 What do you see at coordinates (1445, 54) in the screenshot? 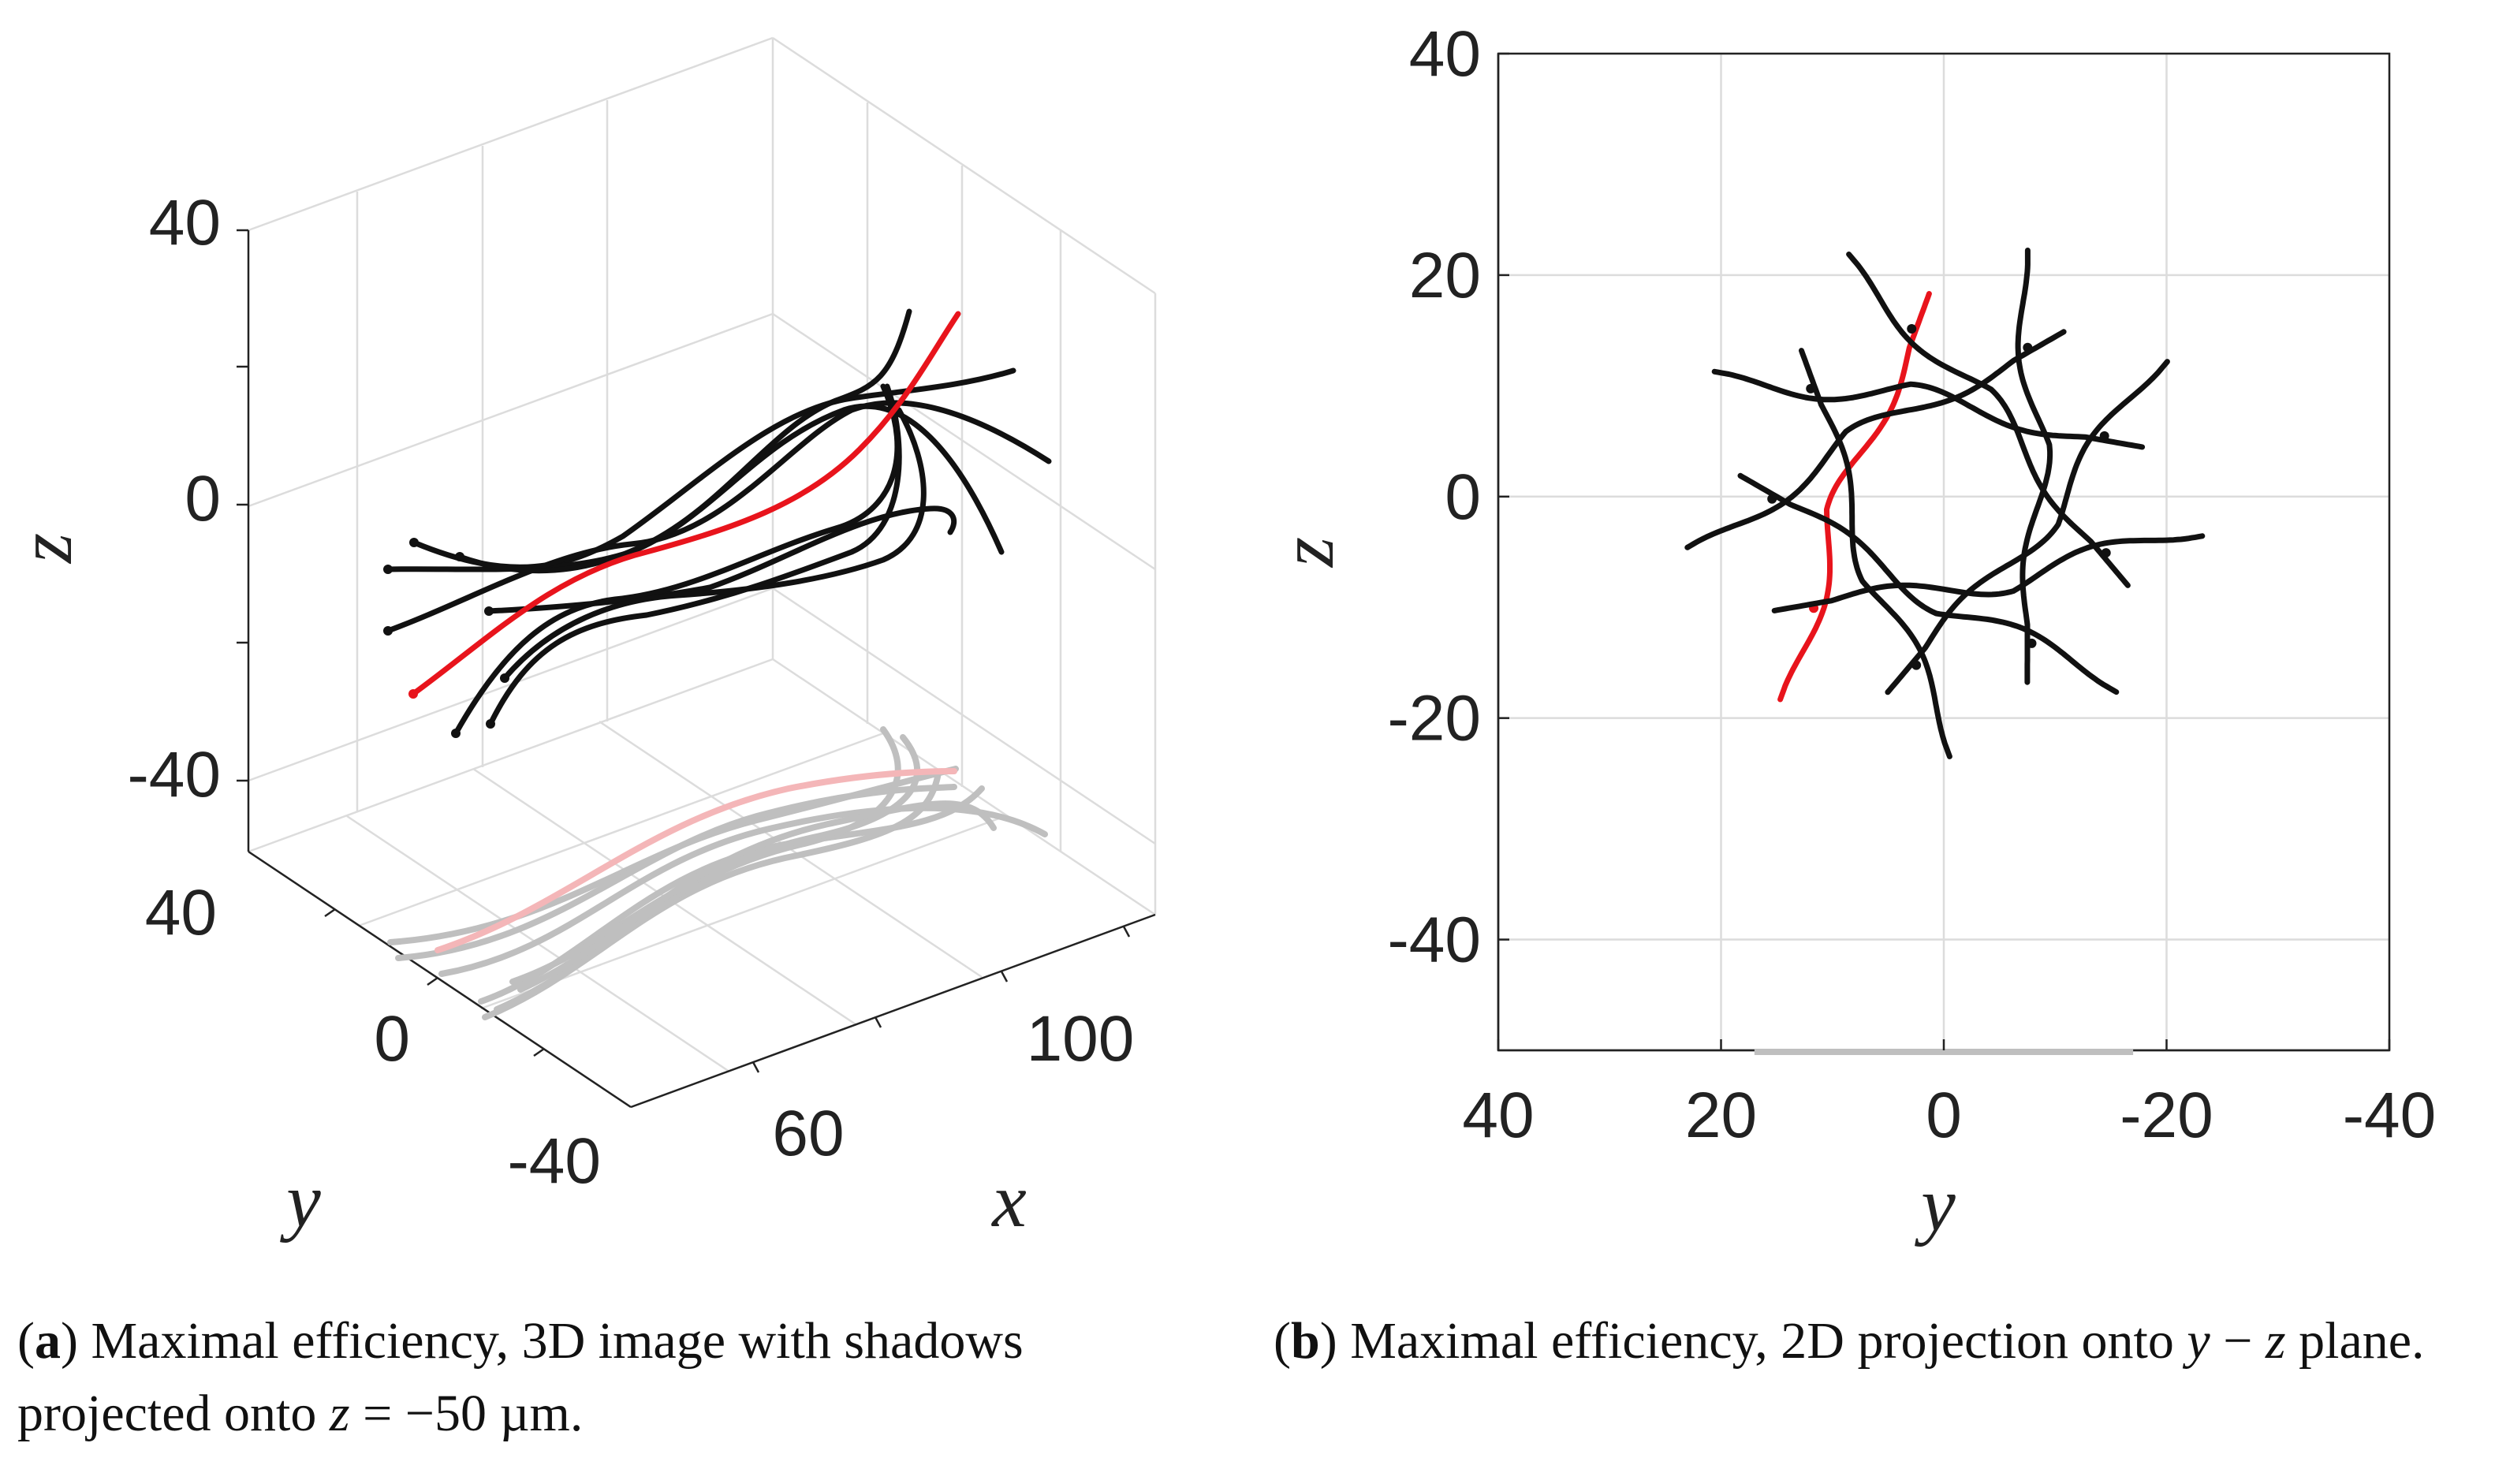
I see `panel-b-ytick-40: 40` at bounding box center [1445, 54].